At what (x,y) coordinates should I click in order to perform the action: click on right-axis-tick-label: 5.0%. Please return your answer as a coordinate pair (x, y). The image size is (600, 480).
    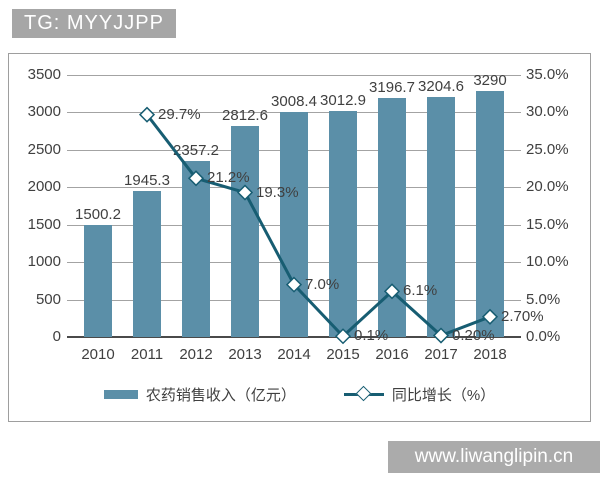
    Looking at the image, I should click on (543, 299).